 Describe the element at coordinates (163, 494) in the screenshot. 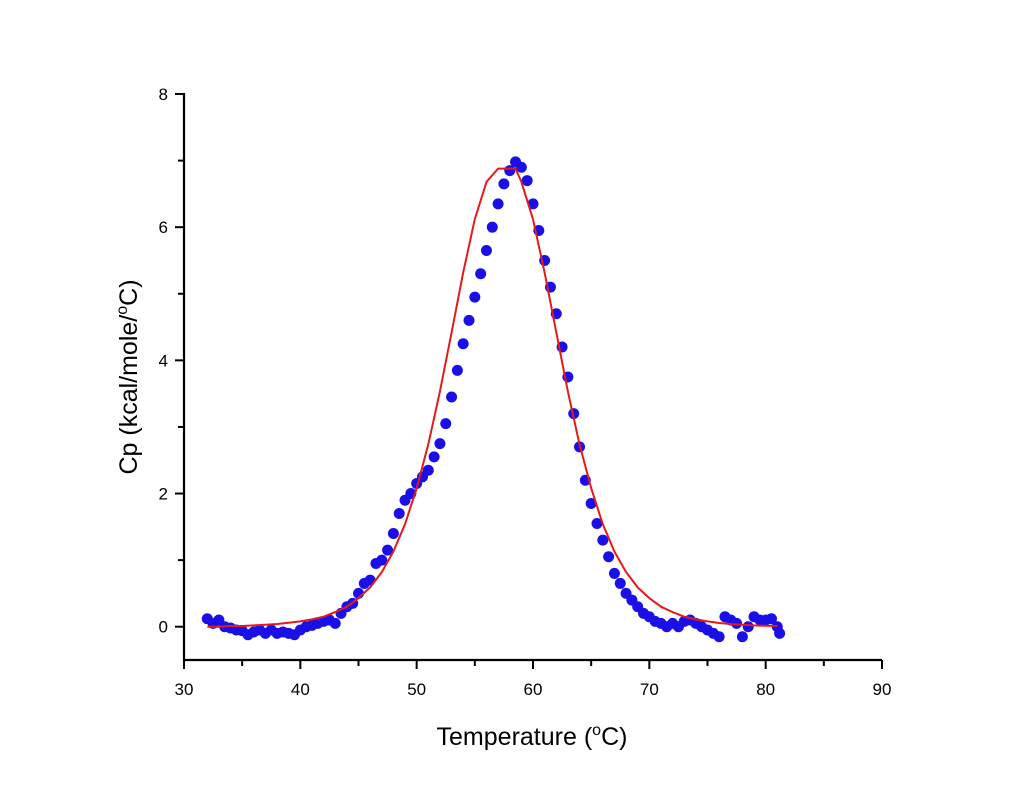

I see `y-tick-label: 2` at that location.